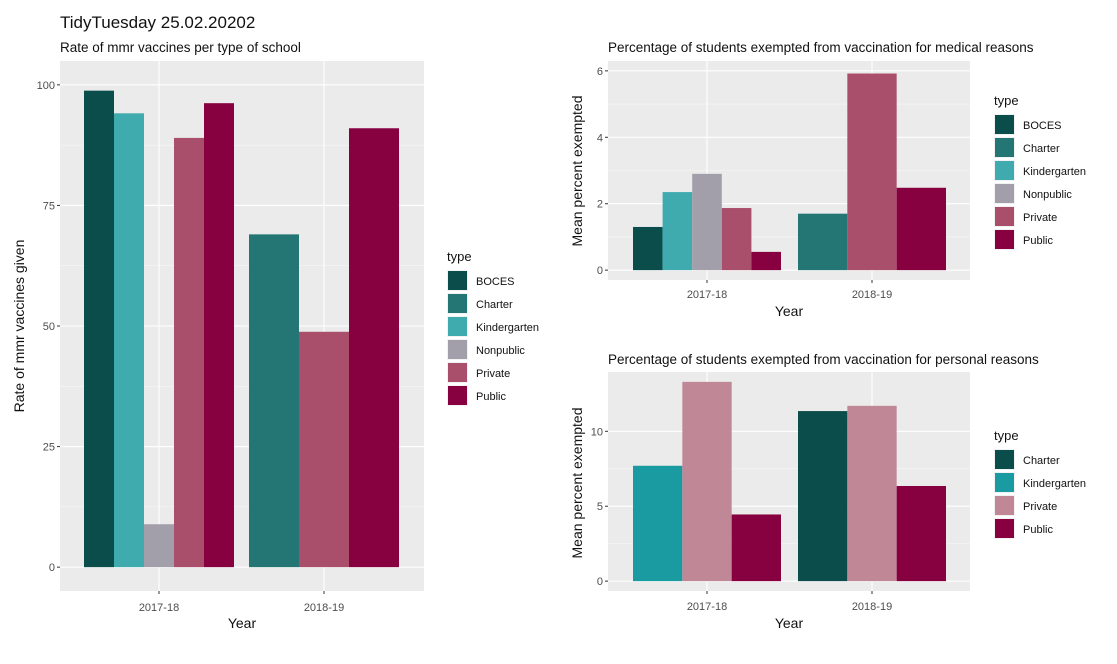  Describe the element at coordinates (600, 72) in the screenshot. I see `y-tick-label: 6` at that location.